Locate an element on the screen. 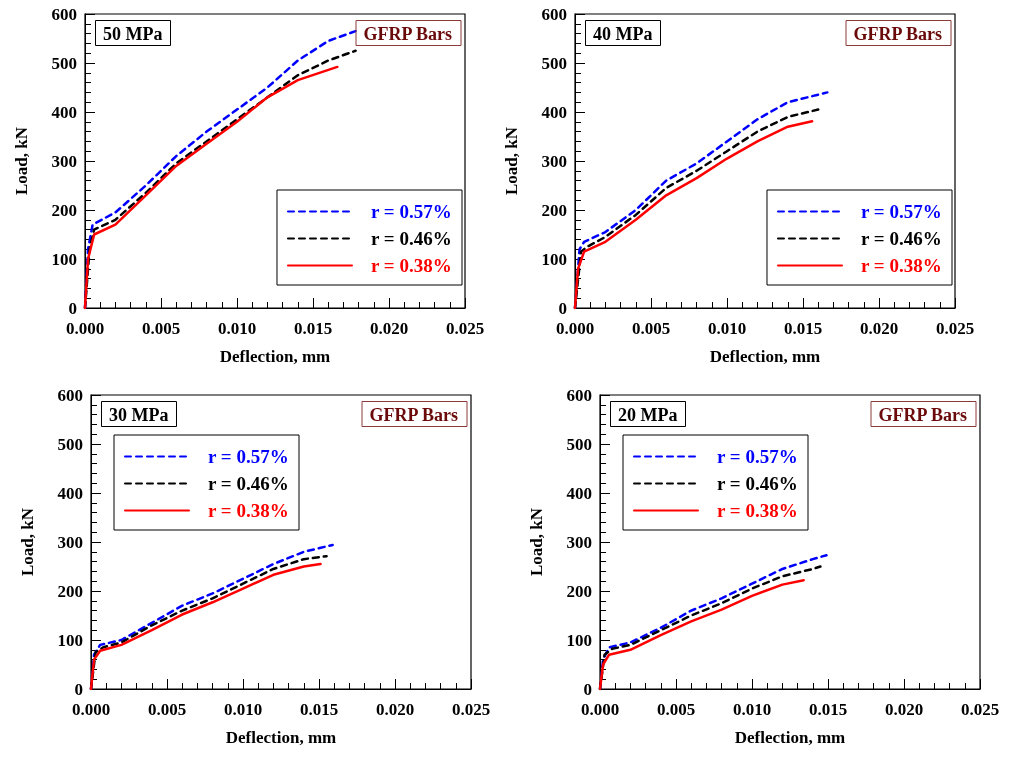 The width and height of the screenshot is (1019, 762). annotation: 40 MPa is located at coordinates (623, 34).